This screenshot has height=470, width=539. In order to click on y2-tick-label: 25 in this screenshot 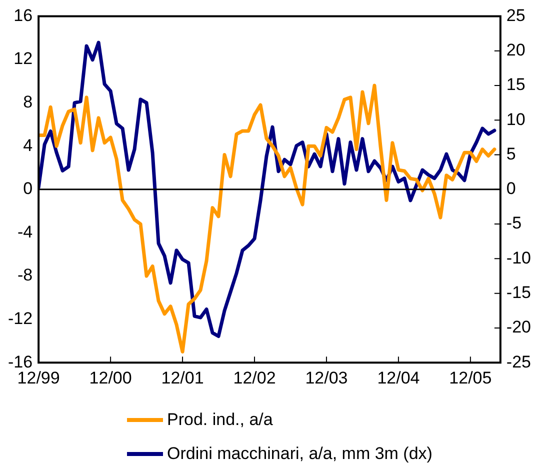, I will do `click(516, 15)`.